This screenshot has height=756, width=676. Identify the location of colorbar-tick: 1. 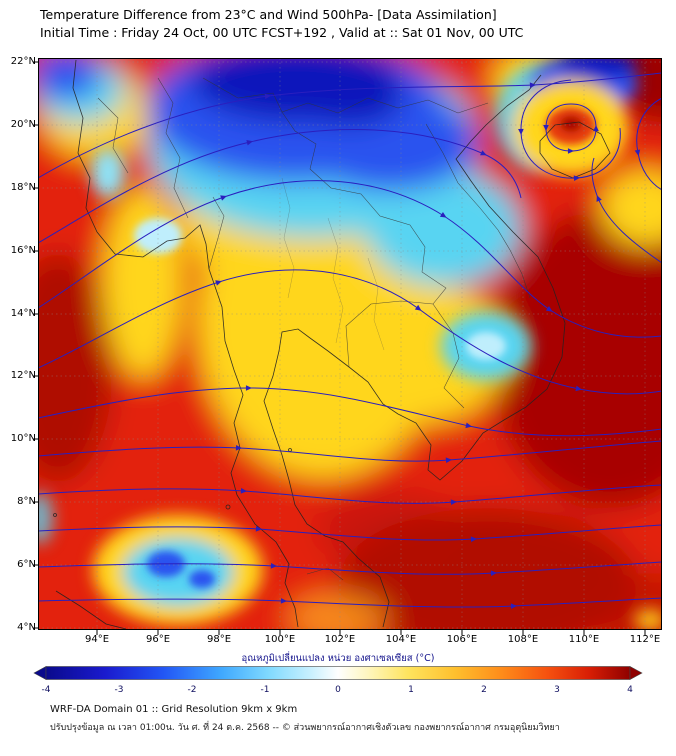
(411, 690).